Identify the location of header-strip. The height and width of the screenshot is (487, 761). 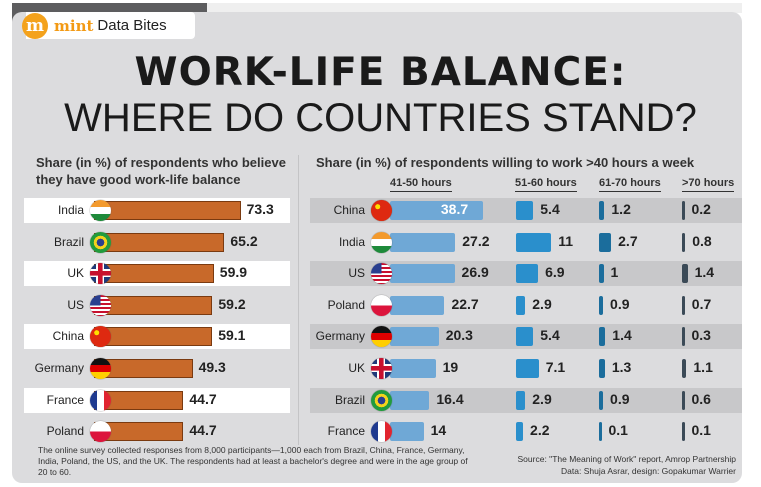
(474, 8).